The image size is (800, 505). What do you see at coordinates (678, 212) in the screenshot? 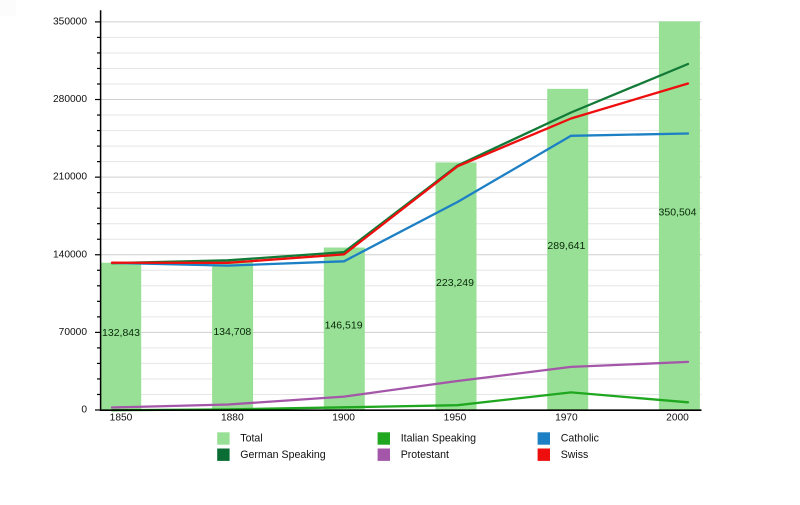
I see `svg-text: 350,504` at bounding box center [678, 212].